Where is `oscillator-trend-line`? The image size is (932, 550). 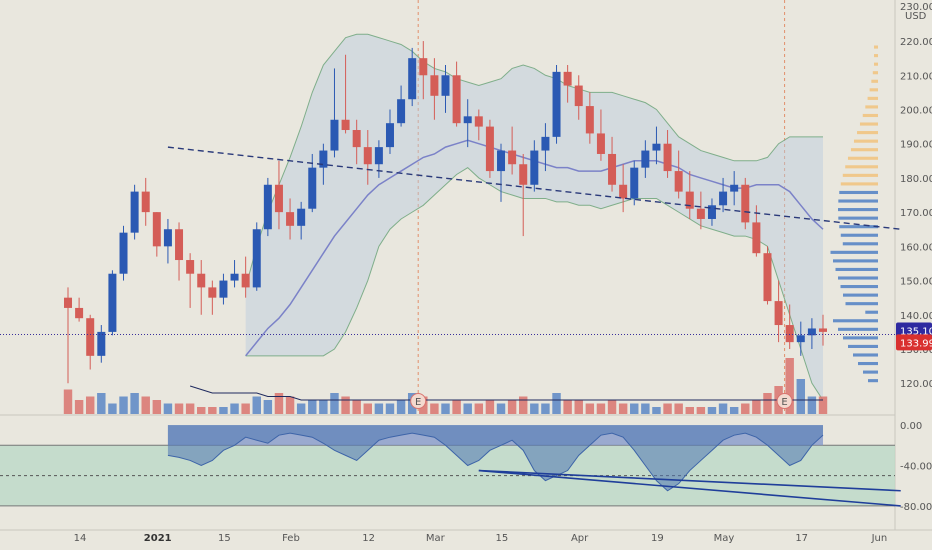
oscillator-trend-line is located at coordinates (689, 480).